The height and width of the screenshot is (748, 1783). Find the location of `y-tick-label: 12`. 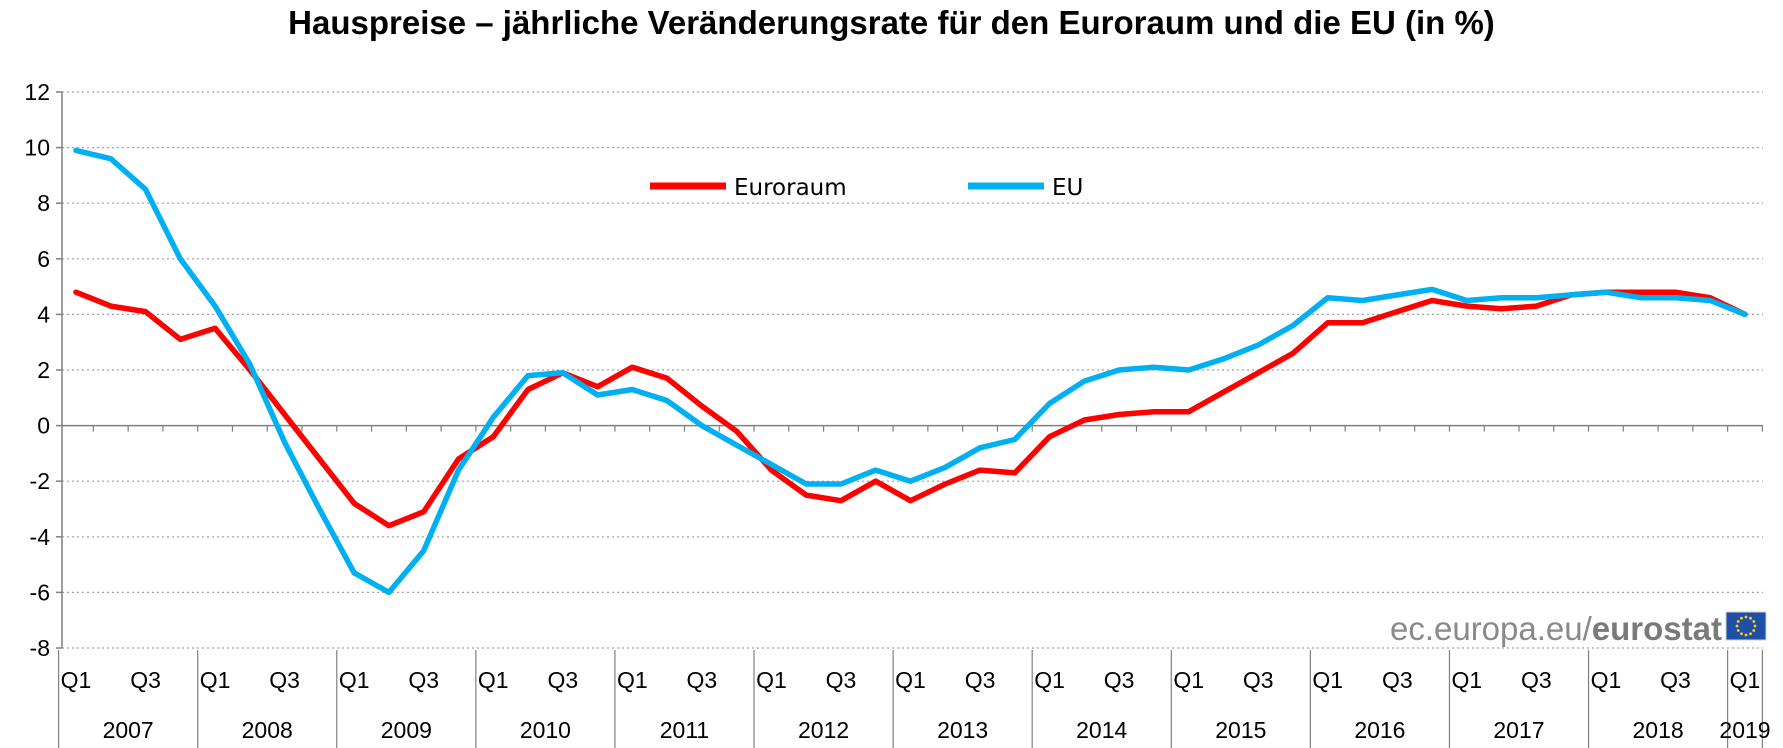

y-tick-label: 12 is located at coordinates (37, 92).